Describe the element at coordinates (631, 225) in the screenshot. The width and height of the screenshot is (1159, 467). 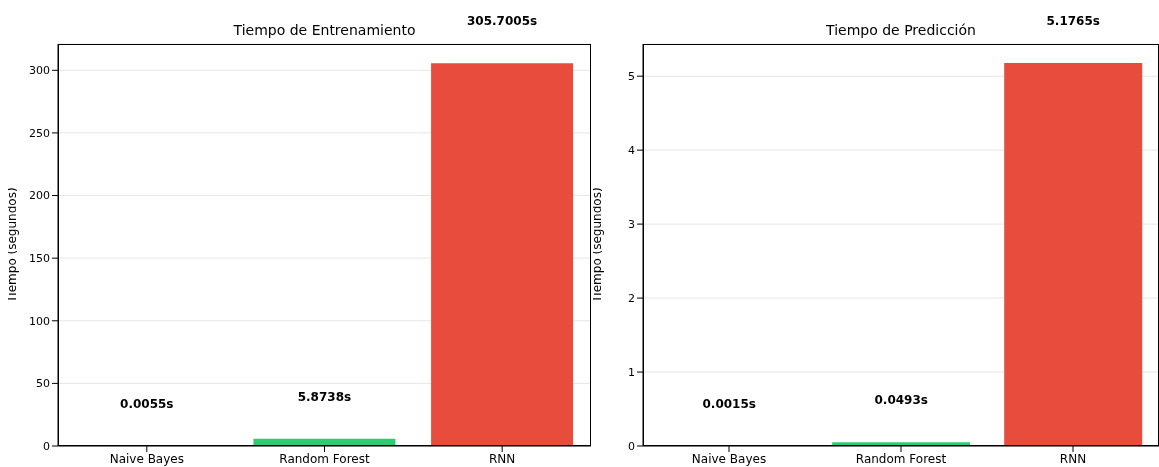
I see `y-tick-label: 3` at that location.